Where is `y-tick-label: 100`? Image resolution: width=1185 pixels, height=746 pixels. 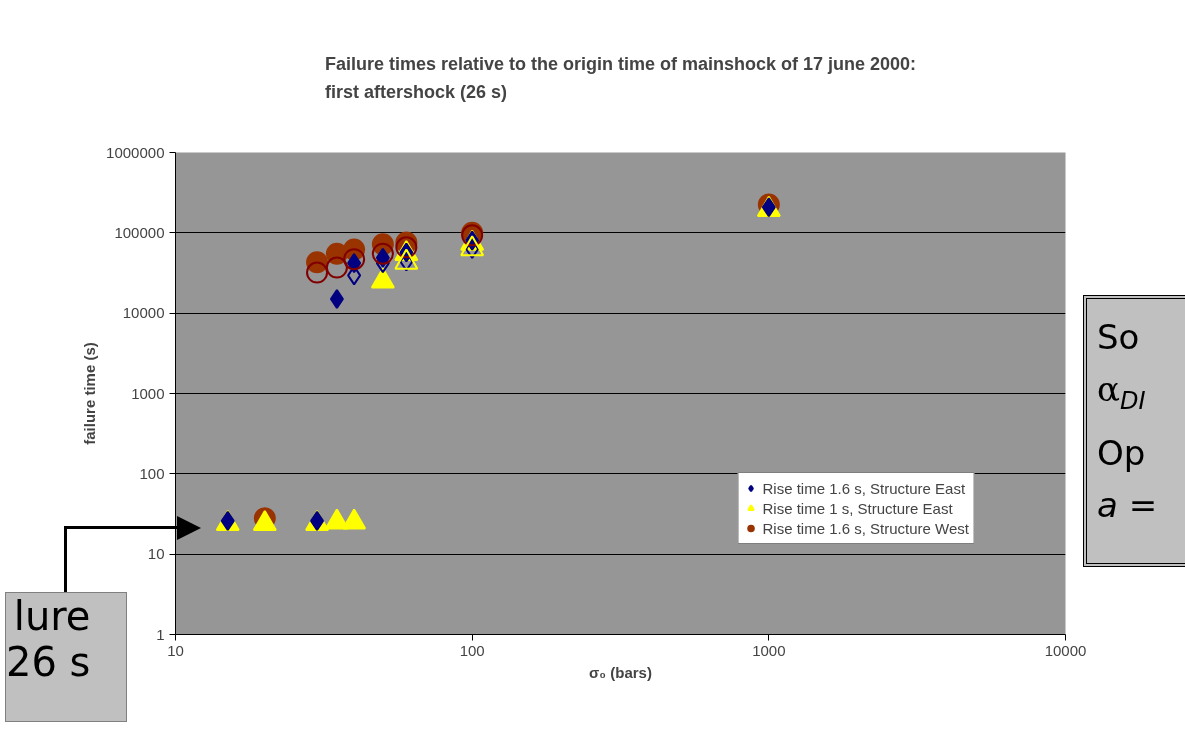 y-tick-label: 100 is located at coordinates (152, 473).